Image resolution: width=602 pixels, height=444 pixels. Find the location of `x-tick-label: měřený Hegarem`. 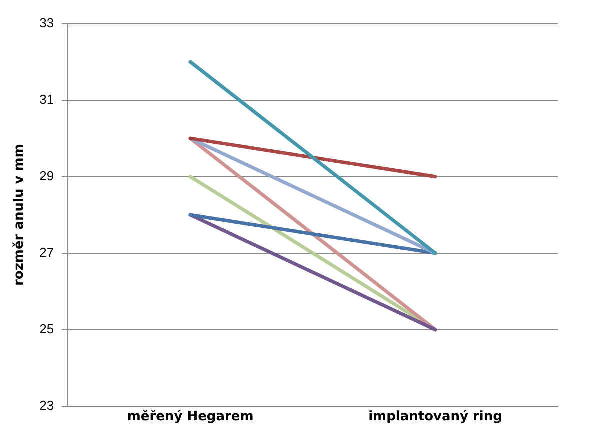

x-tick-label: měřený Hegarem is located at coordinates (190, 417).